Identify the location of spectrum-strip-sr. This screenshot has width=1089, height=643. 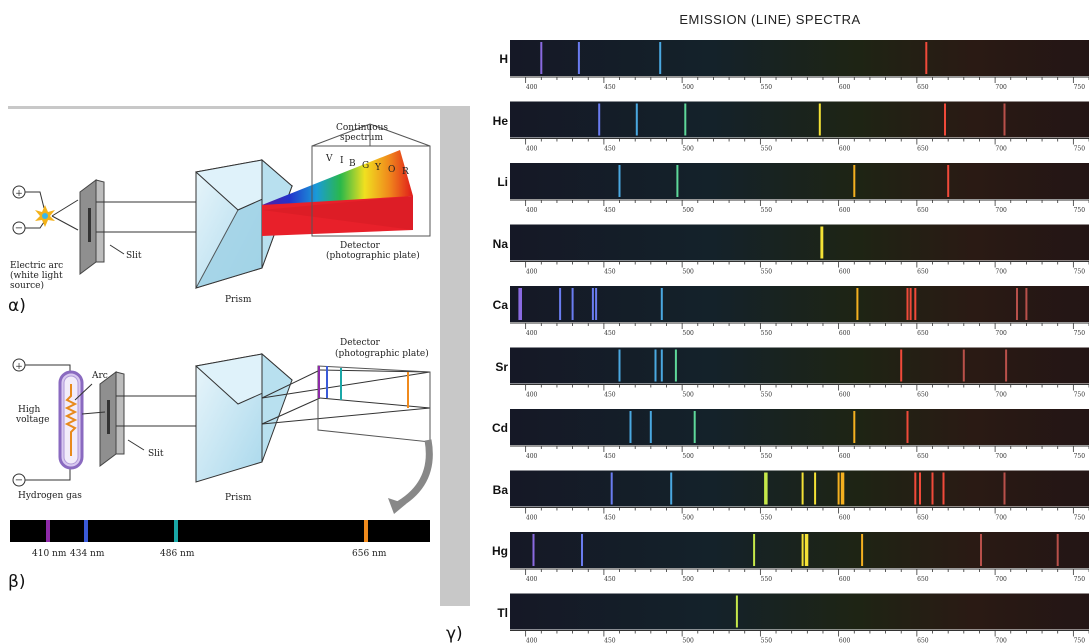
(799, 365).